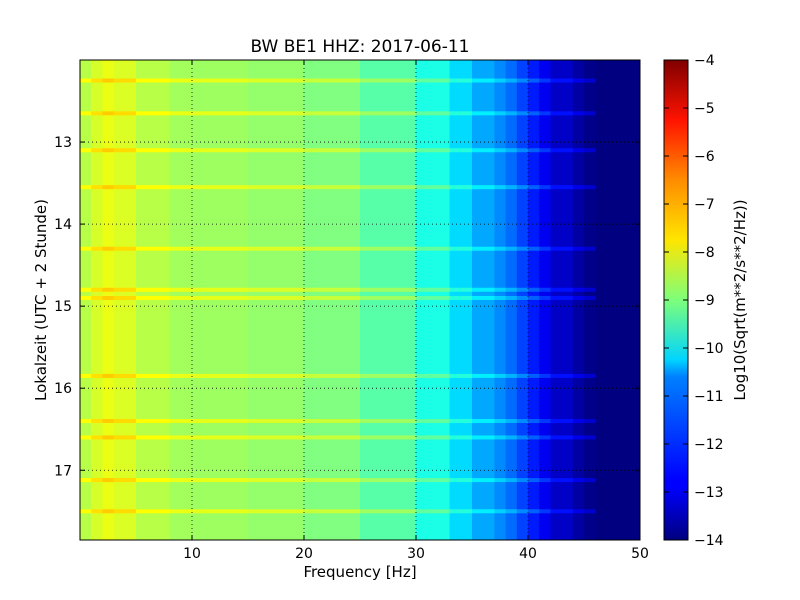 Image resolution: width=800 pixels, height=600 pixels. Describe the element at coordinates (709, 349) in the screenshot. I see `colorbar-tick-label: −10` at that location.